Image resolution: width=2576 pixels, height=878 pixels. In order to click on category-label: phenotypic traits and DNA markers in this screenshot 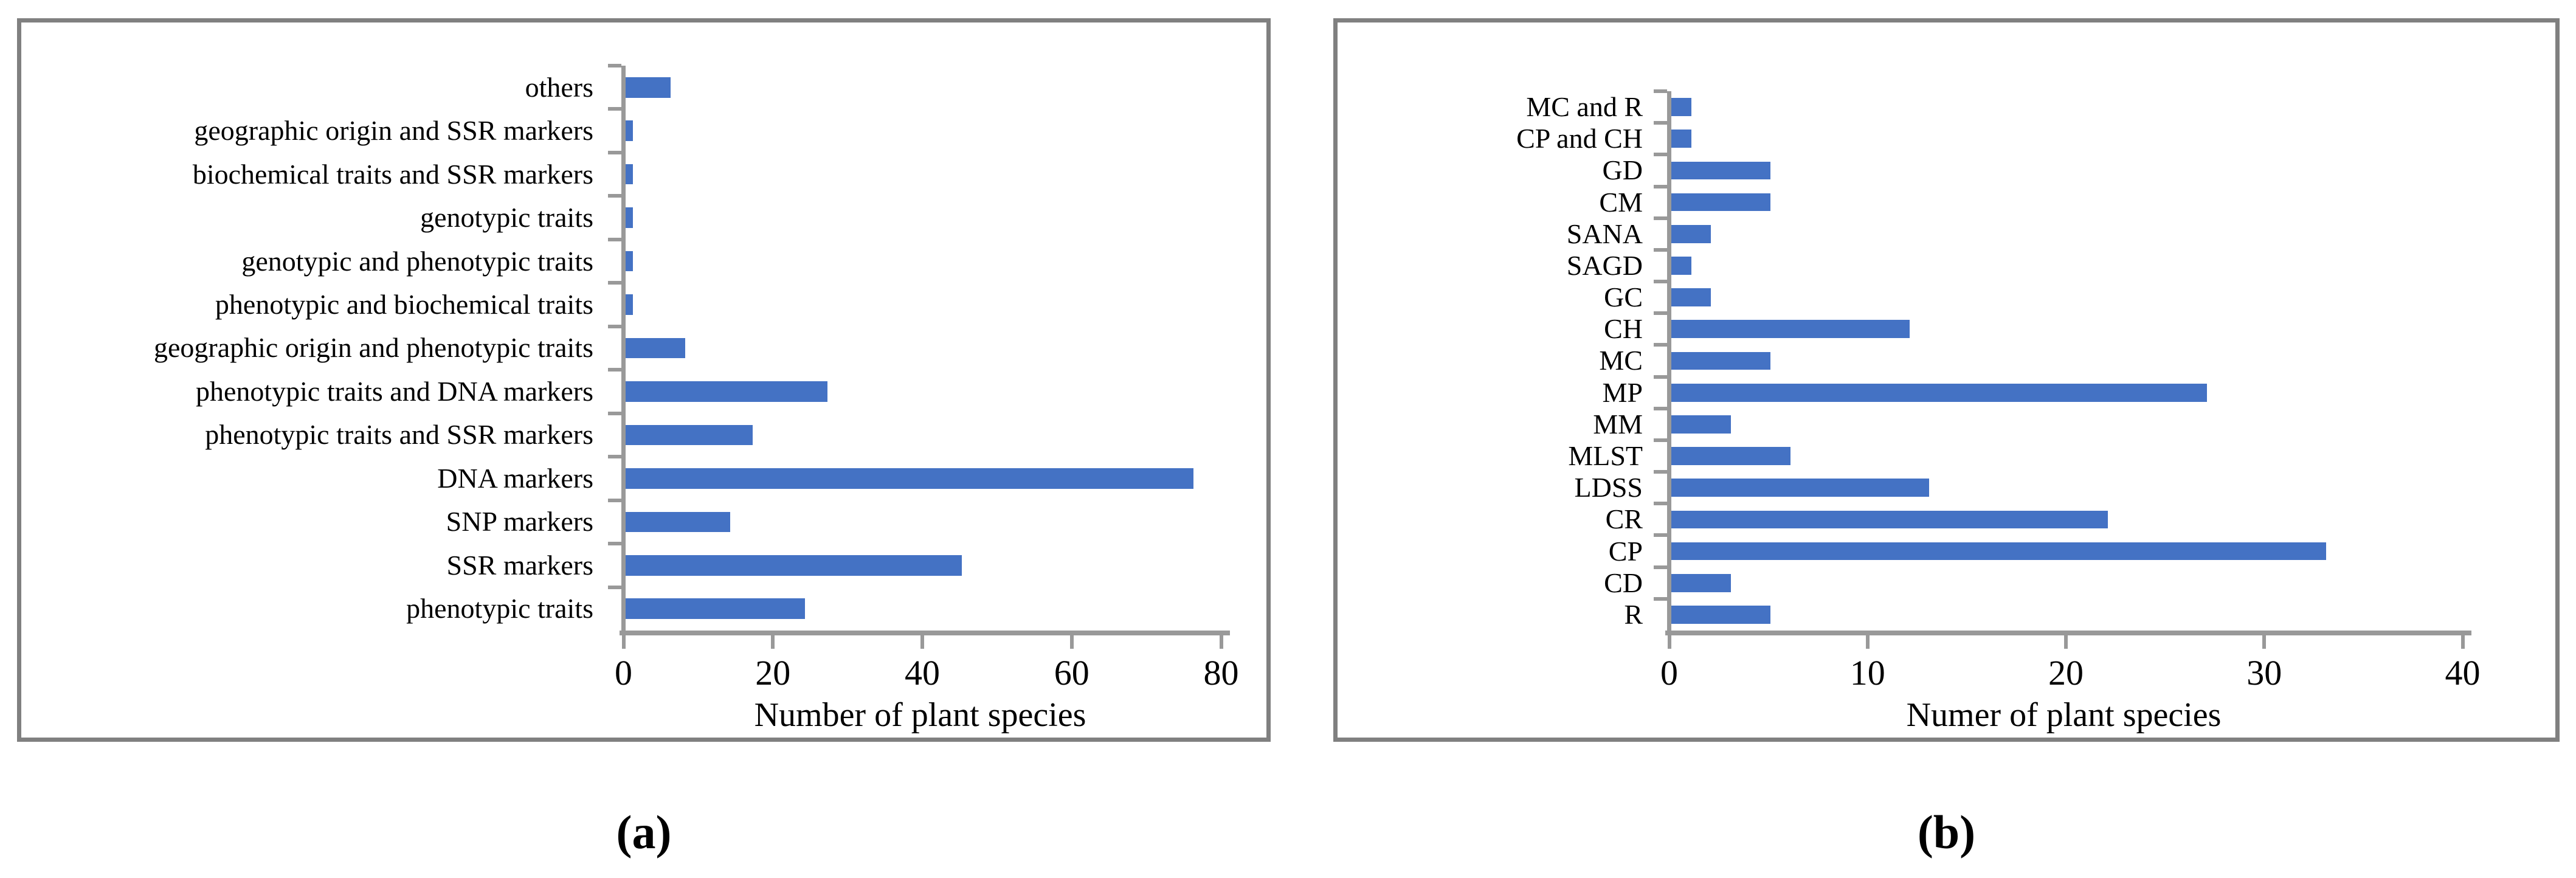, I will do `click(394, 391)`.